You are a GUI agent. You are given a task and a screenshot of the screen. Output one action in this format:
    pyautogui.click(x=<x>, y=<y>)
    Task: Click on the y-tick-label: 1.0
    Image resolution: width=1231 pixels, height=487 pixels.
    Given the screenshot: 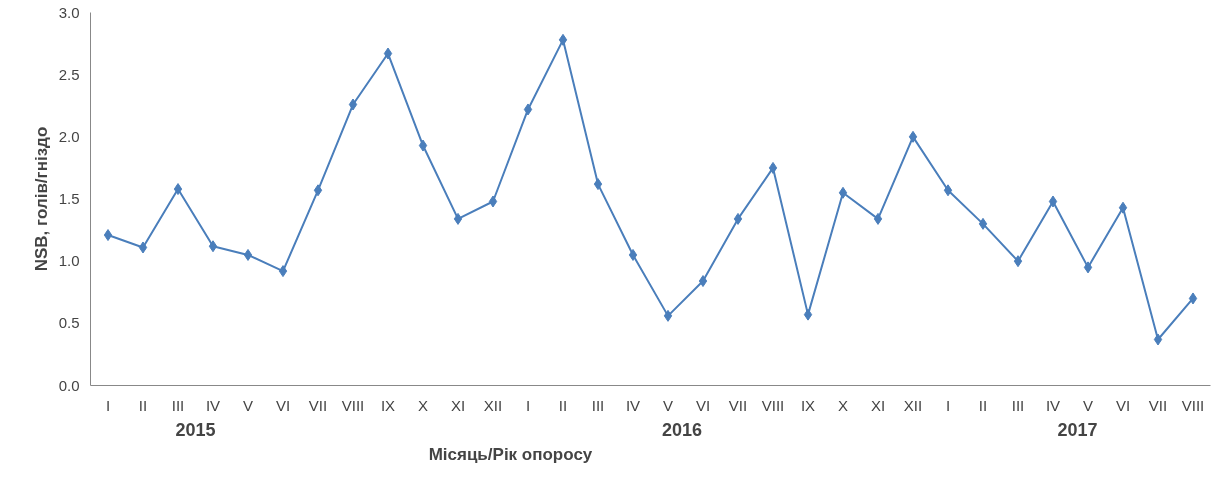 What is the action you would take?
    pyautogui.click(x=69, y=261)
    